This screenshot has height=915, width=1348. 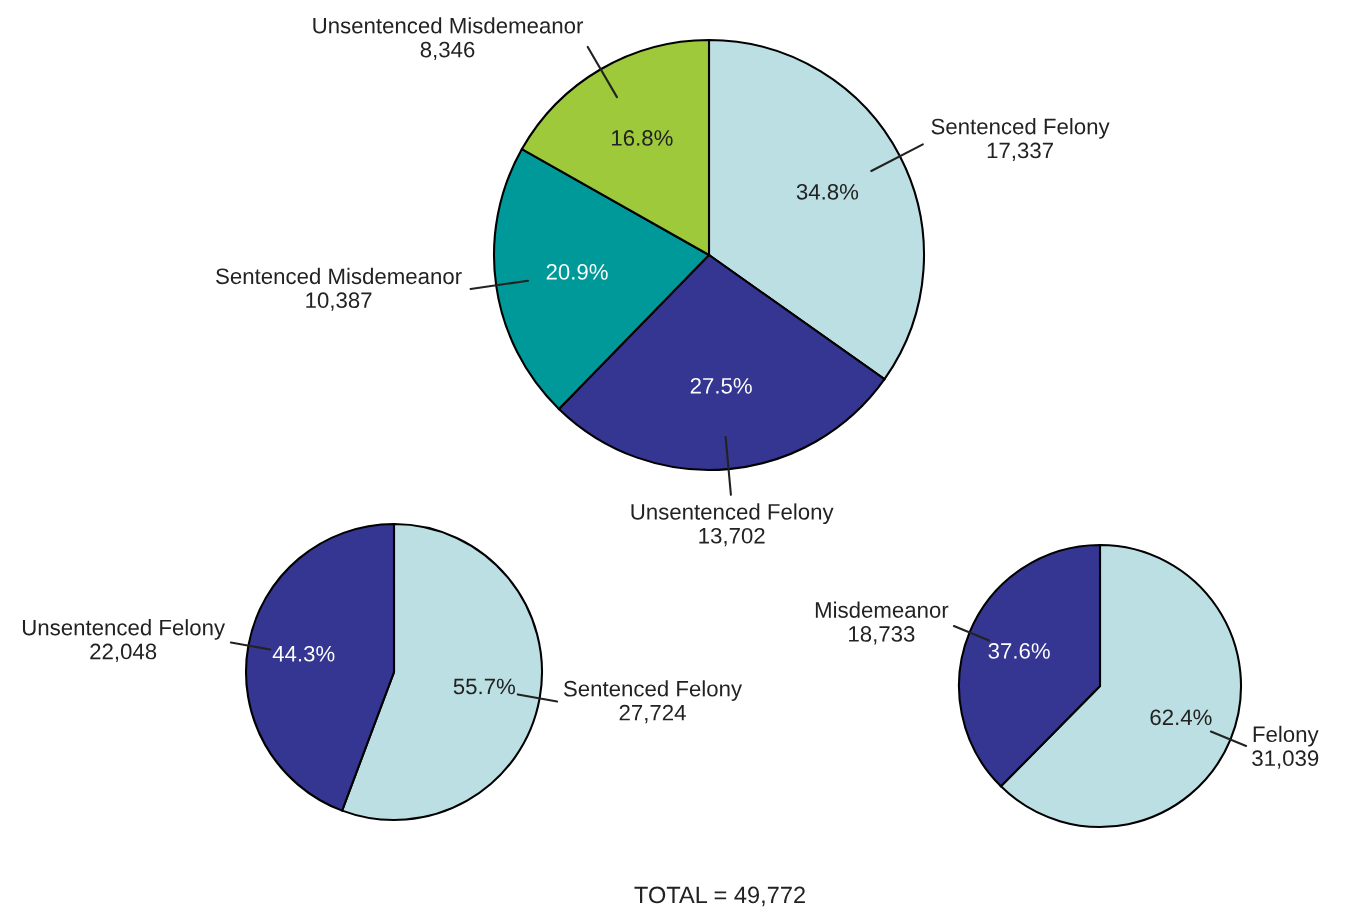 What do you see at coordinates (1285, 747) in the screenshot?
I see `slice-label: Felony 31,039` at bounding box center [1285, 747].